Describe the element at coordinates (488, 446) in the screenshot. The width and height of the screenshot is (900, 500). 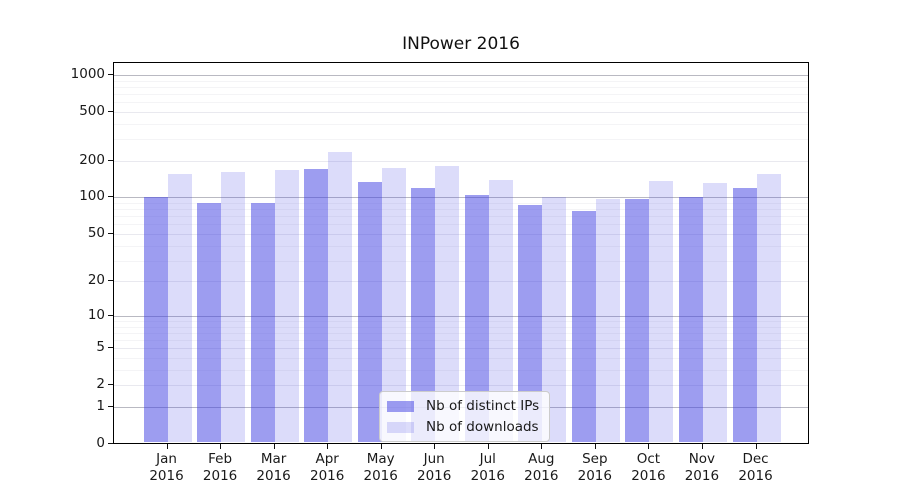
I see `x-tick-mark-jul` at that location.